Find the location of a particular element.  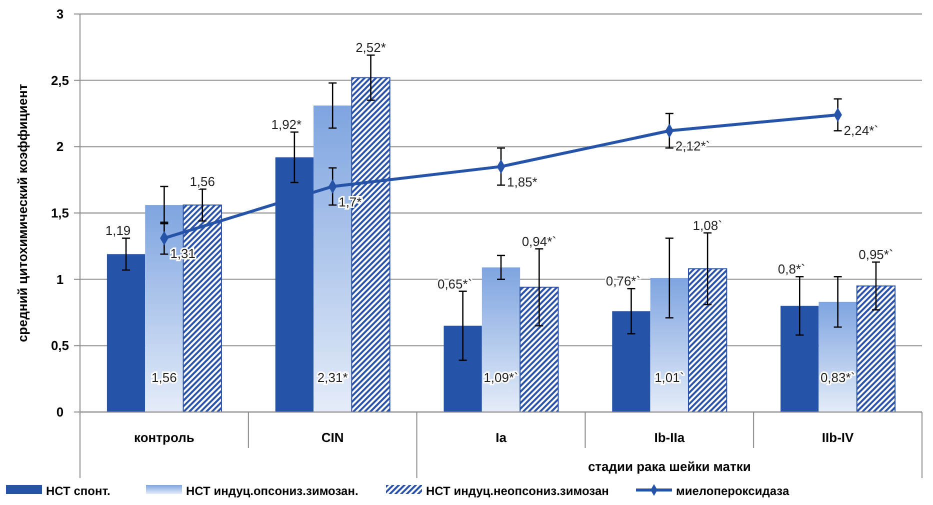

x-tick-label: Ib-IIa is located at coordinates (670, 437).